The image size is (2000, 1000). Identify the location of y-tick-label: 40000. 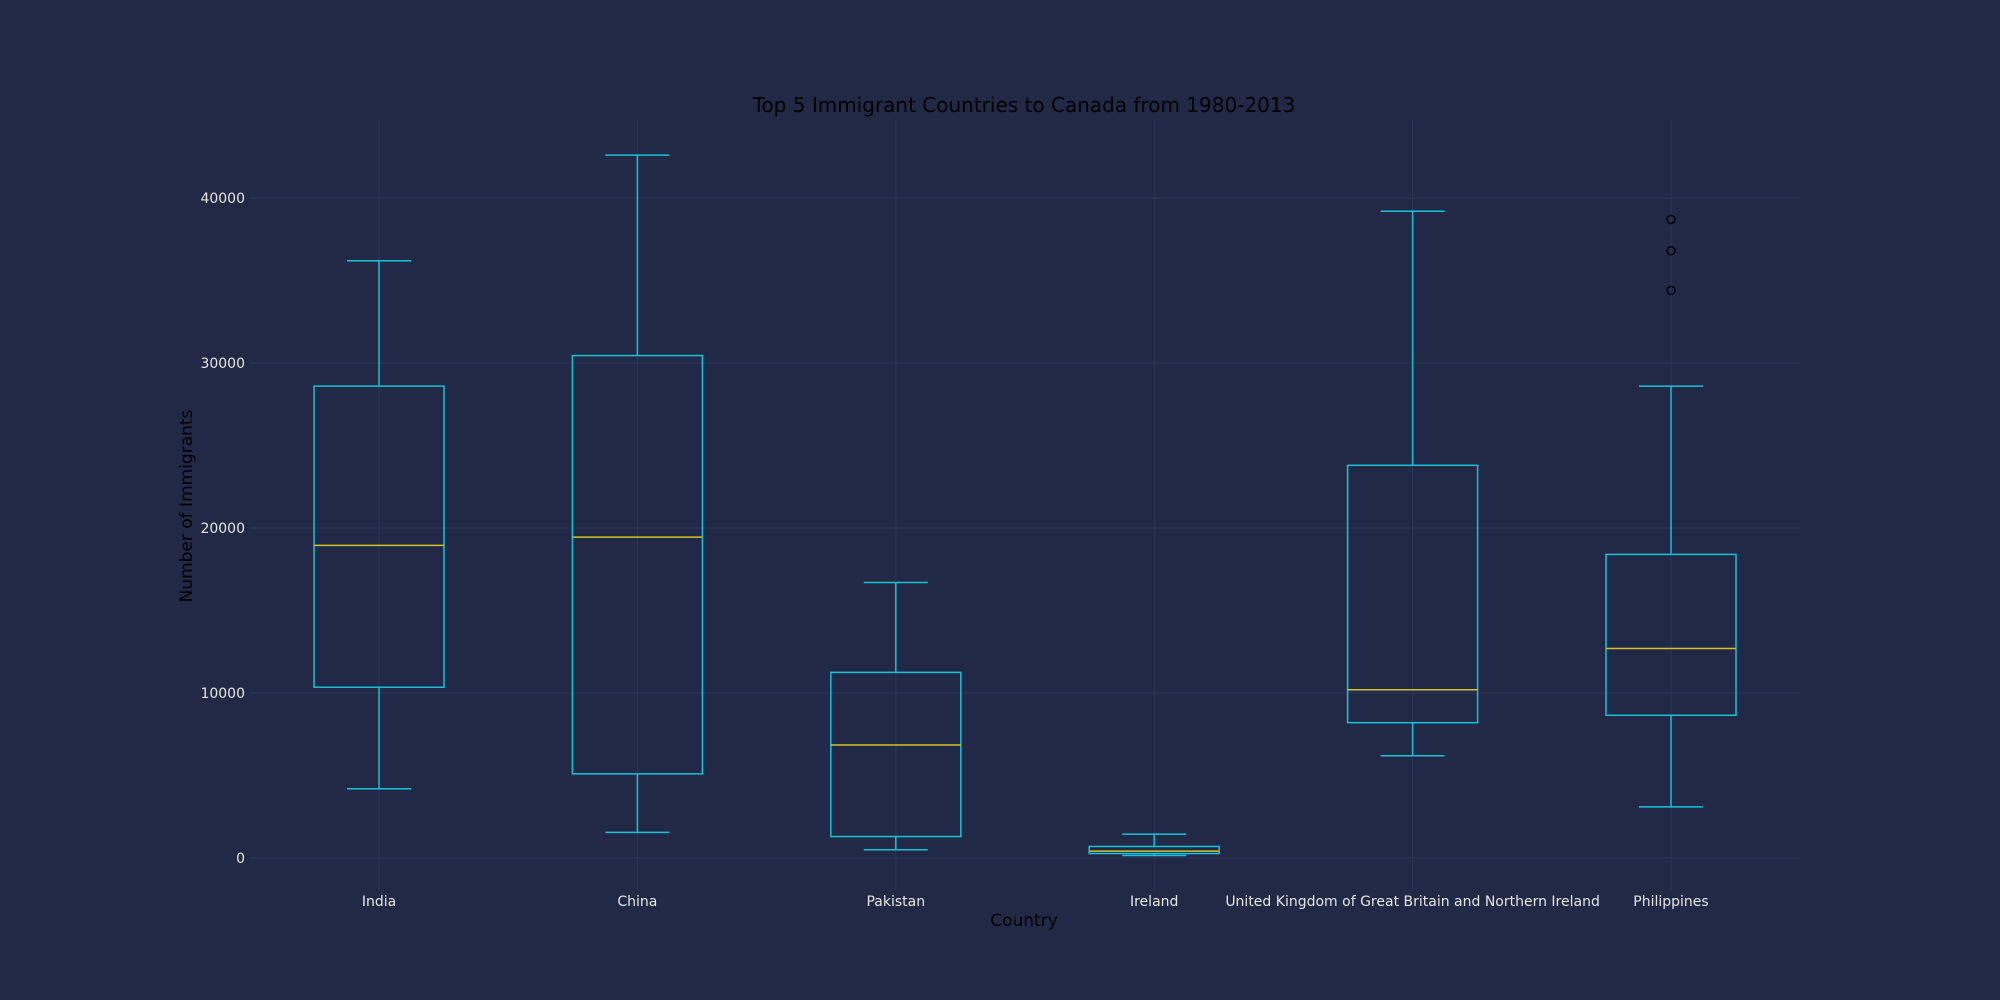
(222, 199).